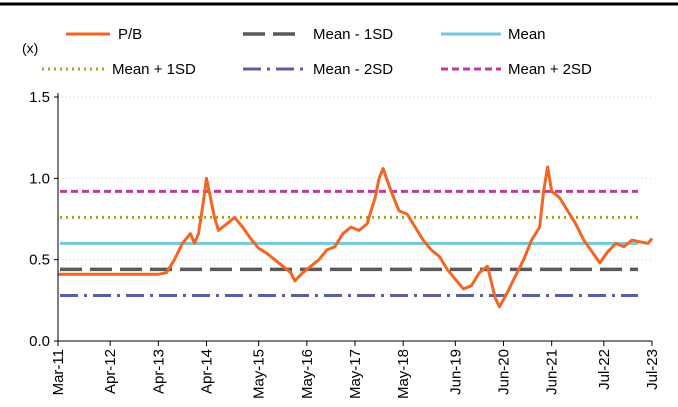 Image resolution: width=678 pixels, height=407 pixels. Describe the element at coordinates (58, 372) in the screenshot. I see `x-tick-label: Mar-11` at that location.